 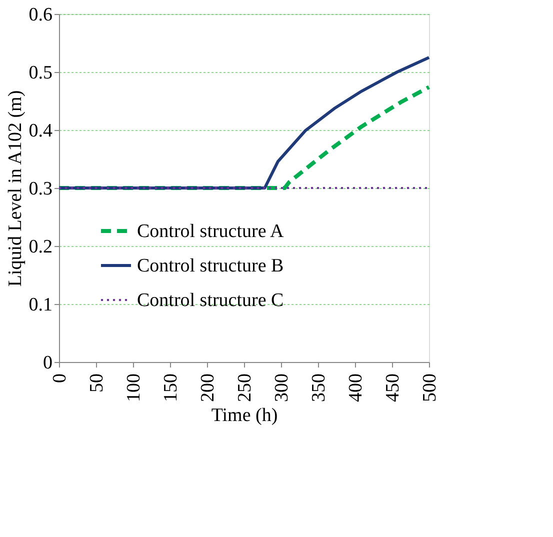 What do you see at coordinates (210, 300) in the screenshot?
I see `legend-label: Control structure C` at bounding box center [210, 300].